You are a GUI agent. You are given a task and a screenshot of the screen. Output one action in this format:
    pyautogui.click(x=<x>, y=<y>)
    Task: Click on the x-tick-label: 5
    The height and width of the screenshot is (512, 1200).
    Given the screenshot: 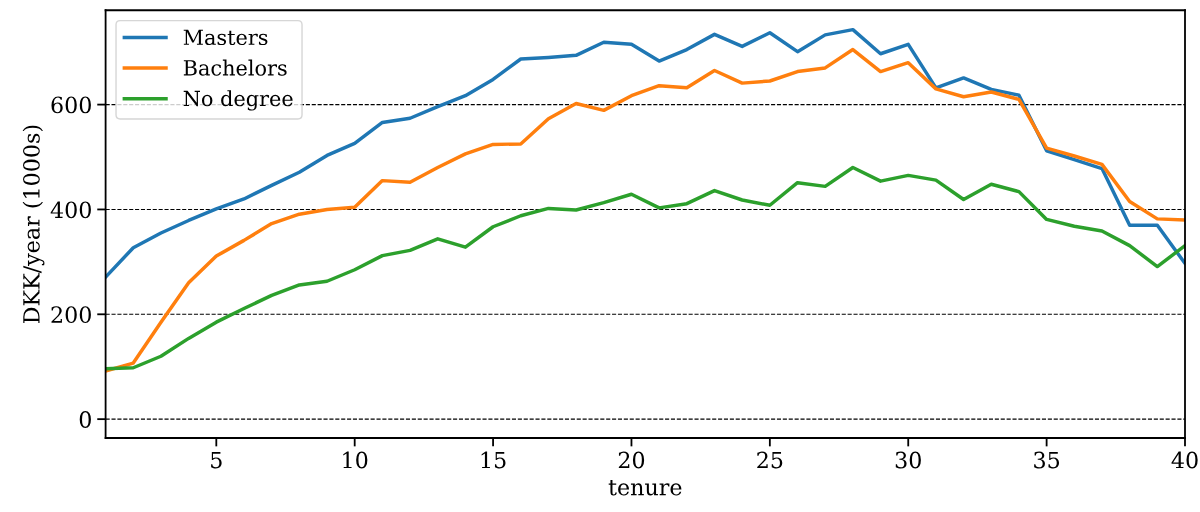 What is the action you would take?
    pyautogui.click(x=216, y=460)
    